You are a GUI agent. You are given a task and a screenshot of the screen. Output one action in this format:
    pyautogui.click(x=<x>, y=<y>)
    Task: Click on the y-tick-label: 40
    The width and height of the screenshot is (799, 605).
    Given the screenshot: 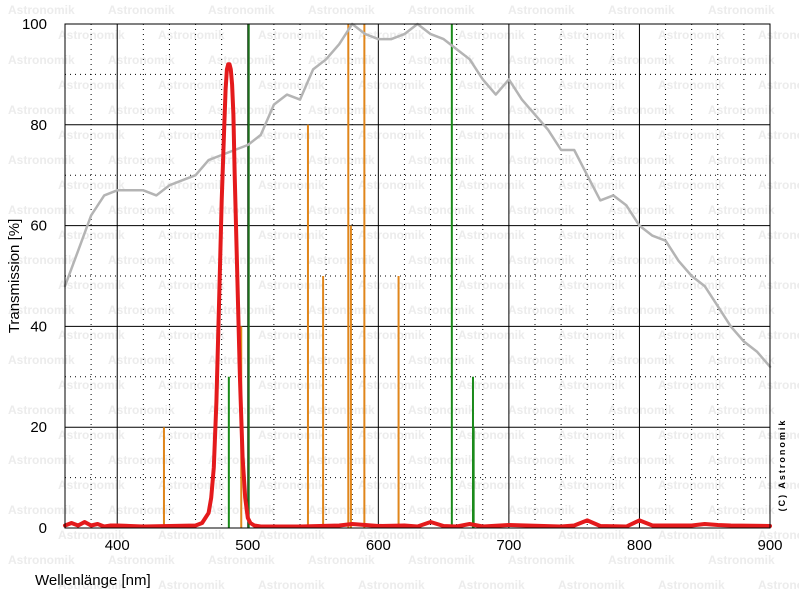 What is the action you would take?
    pyautogui.click(x=38, y=326)
    